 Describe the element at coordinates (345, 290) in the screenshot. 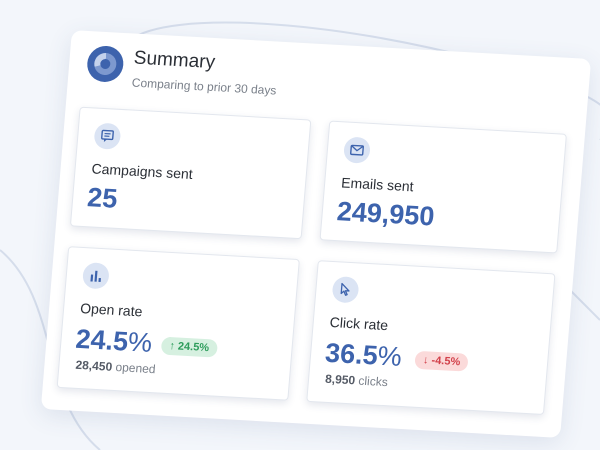

I see `cursor-icon` at that location.